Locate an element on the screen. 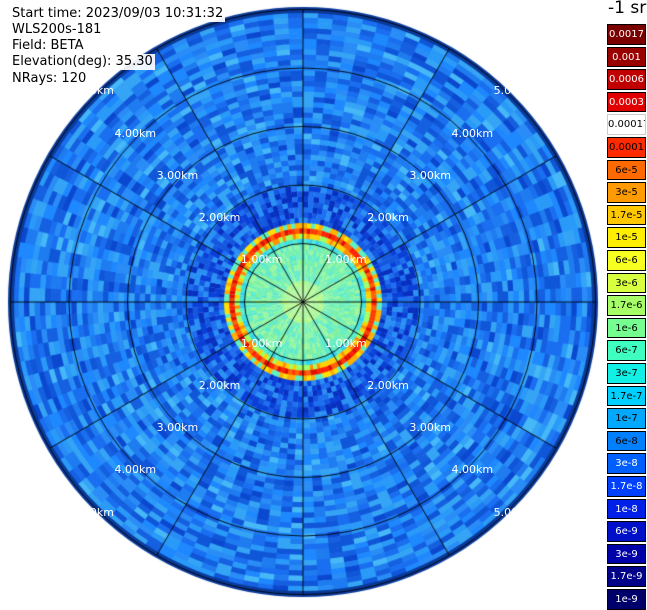  colorbar-level: 3e-6 is located at coordinates (626, 283).